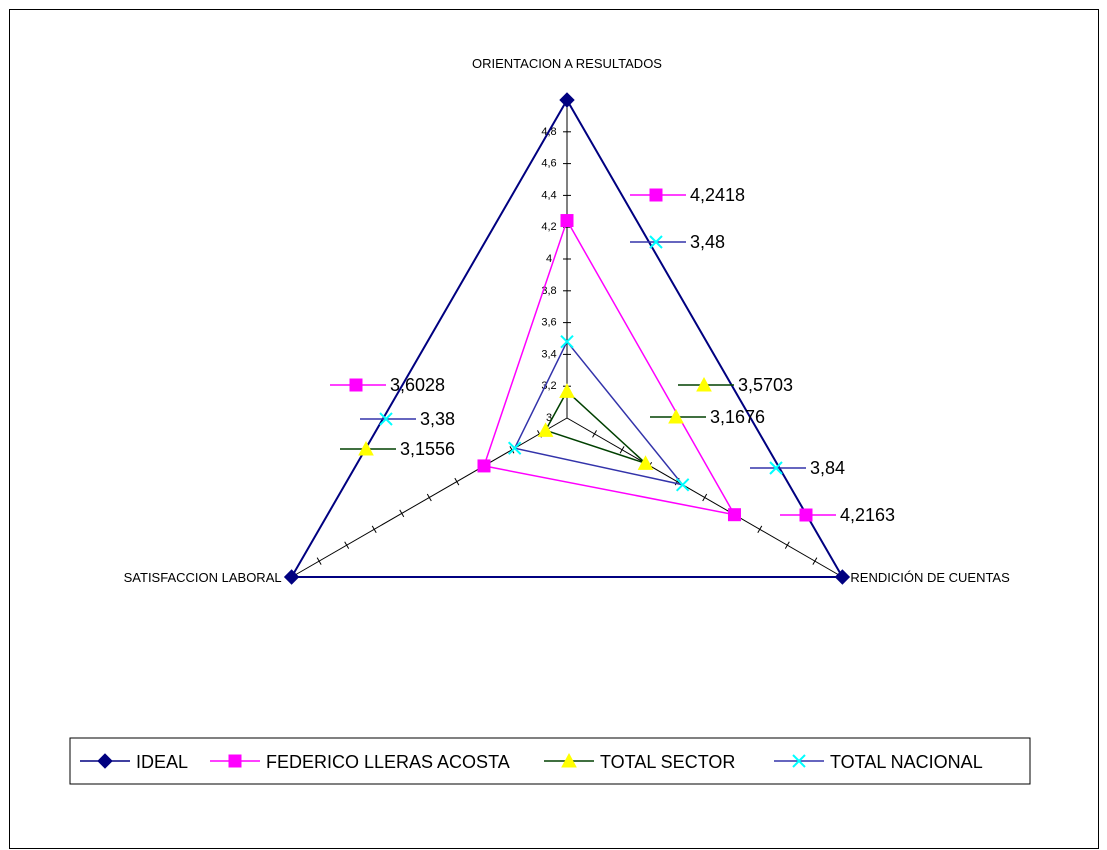 The height and width of the screenshot is (850, 1107). I want to click on category-label: ORIENTACION A RESULTADOS, so click(567, 63).